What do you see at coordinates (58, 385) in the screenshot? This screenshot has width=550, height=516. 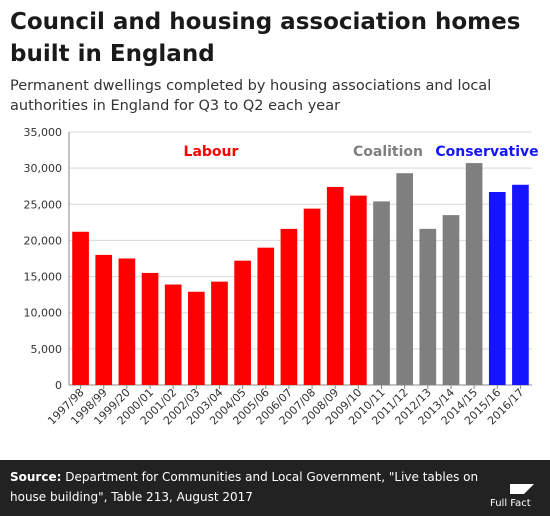 I see `y-tick-label: 0` at bounding box center [58, 385].